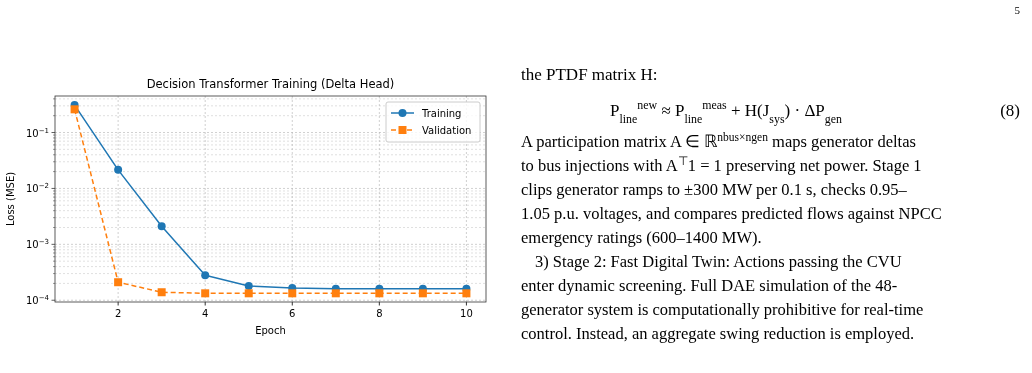  What do you see at coordinates (726, 112) in the screenshot?
I see `text: P$_{line}$$^{new}$ ≈ P$_{line}$$^{meas}$ + H(J$_{sys}$) · ΔP$_{gen}$` at bounding box center [726, 112].